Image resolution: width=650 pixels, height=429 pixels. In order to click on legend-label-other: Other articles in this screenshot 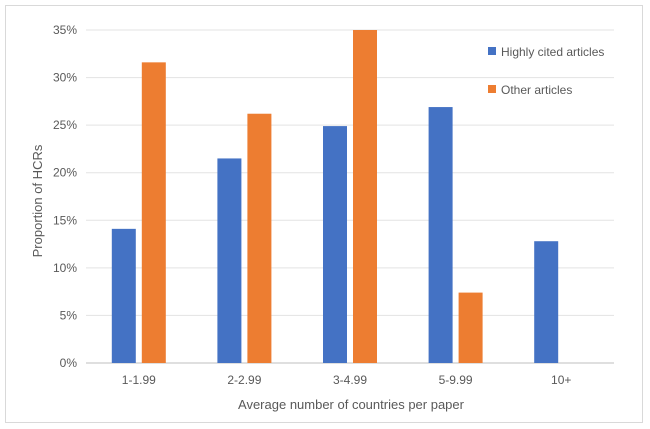, I will do `click(536, 90)`.